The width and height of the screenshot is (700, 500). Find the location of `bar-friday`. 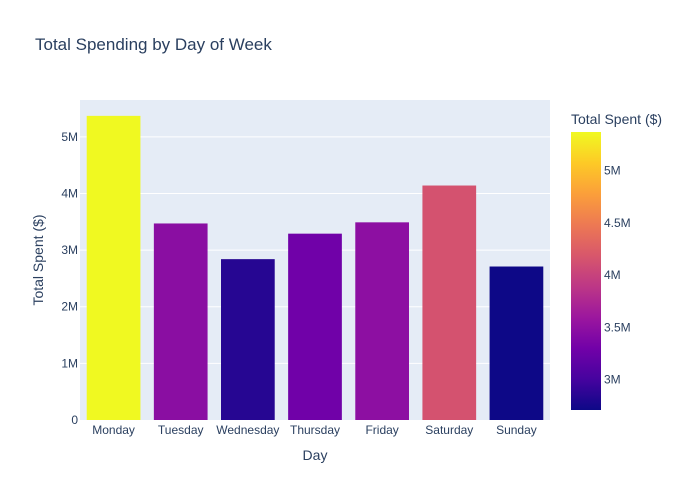

bar-friday is located at coordinates (382, 321).